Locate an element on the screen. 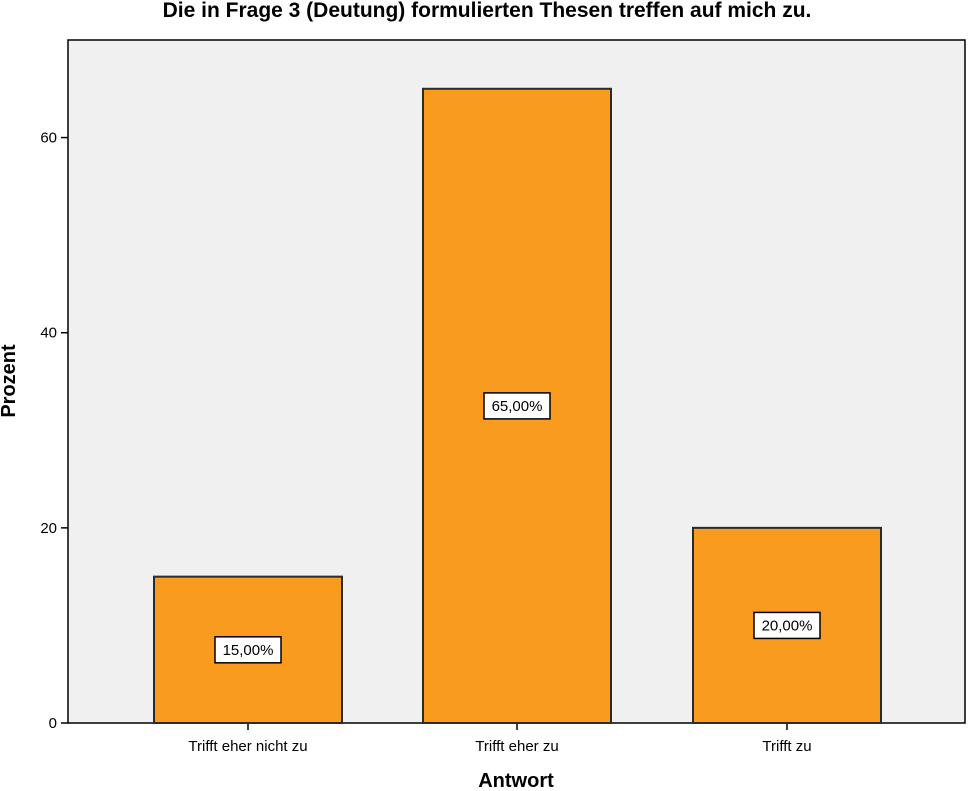 This screenshot has height=791, width=969. data-label: 15,00% is located at coordinates (248, 650).